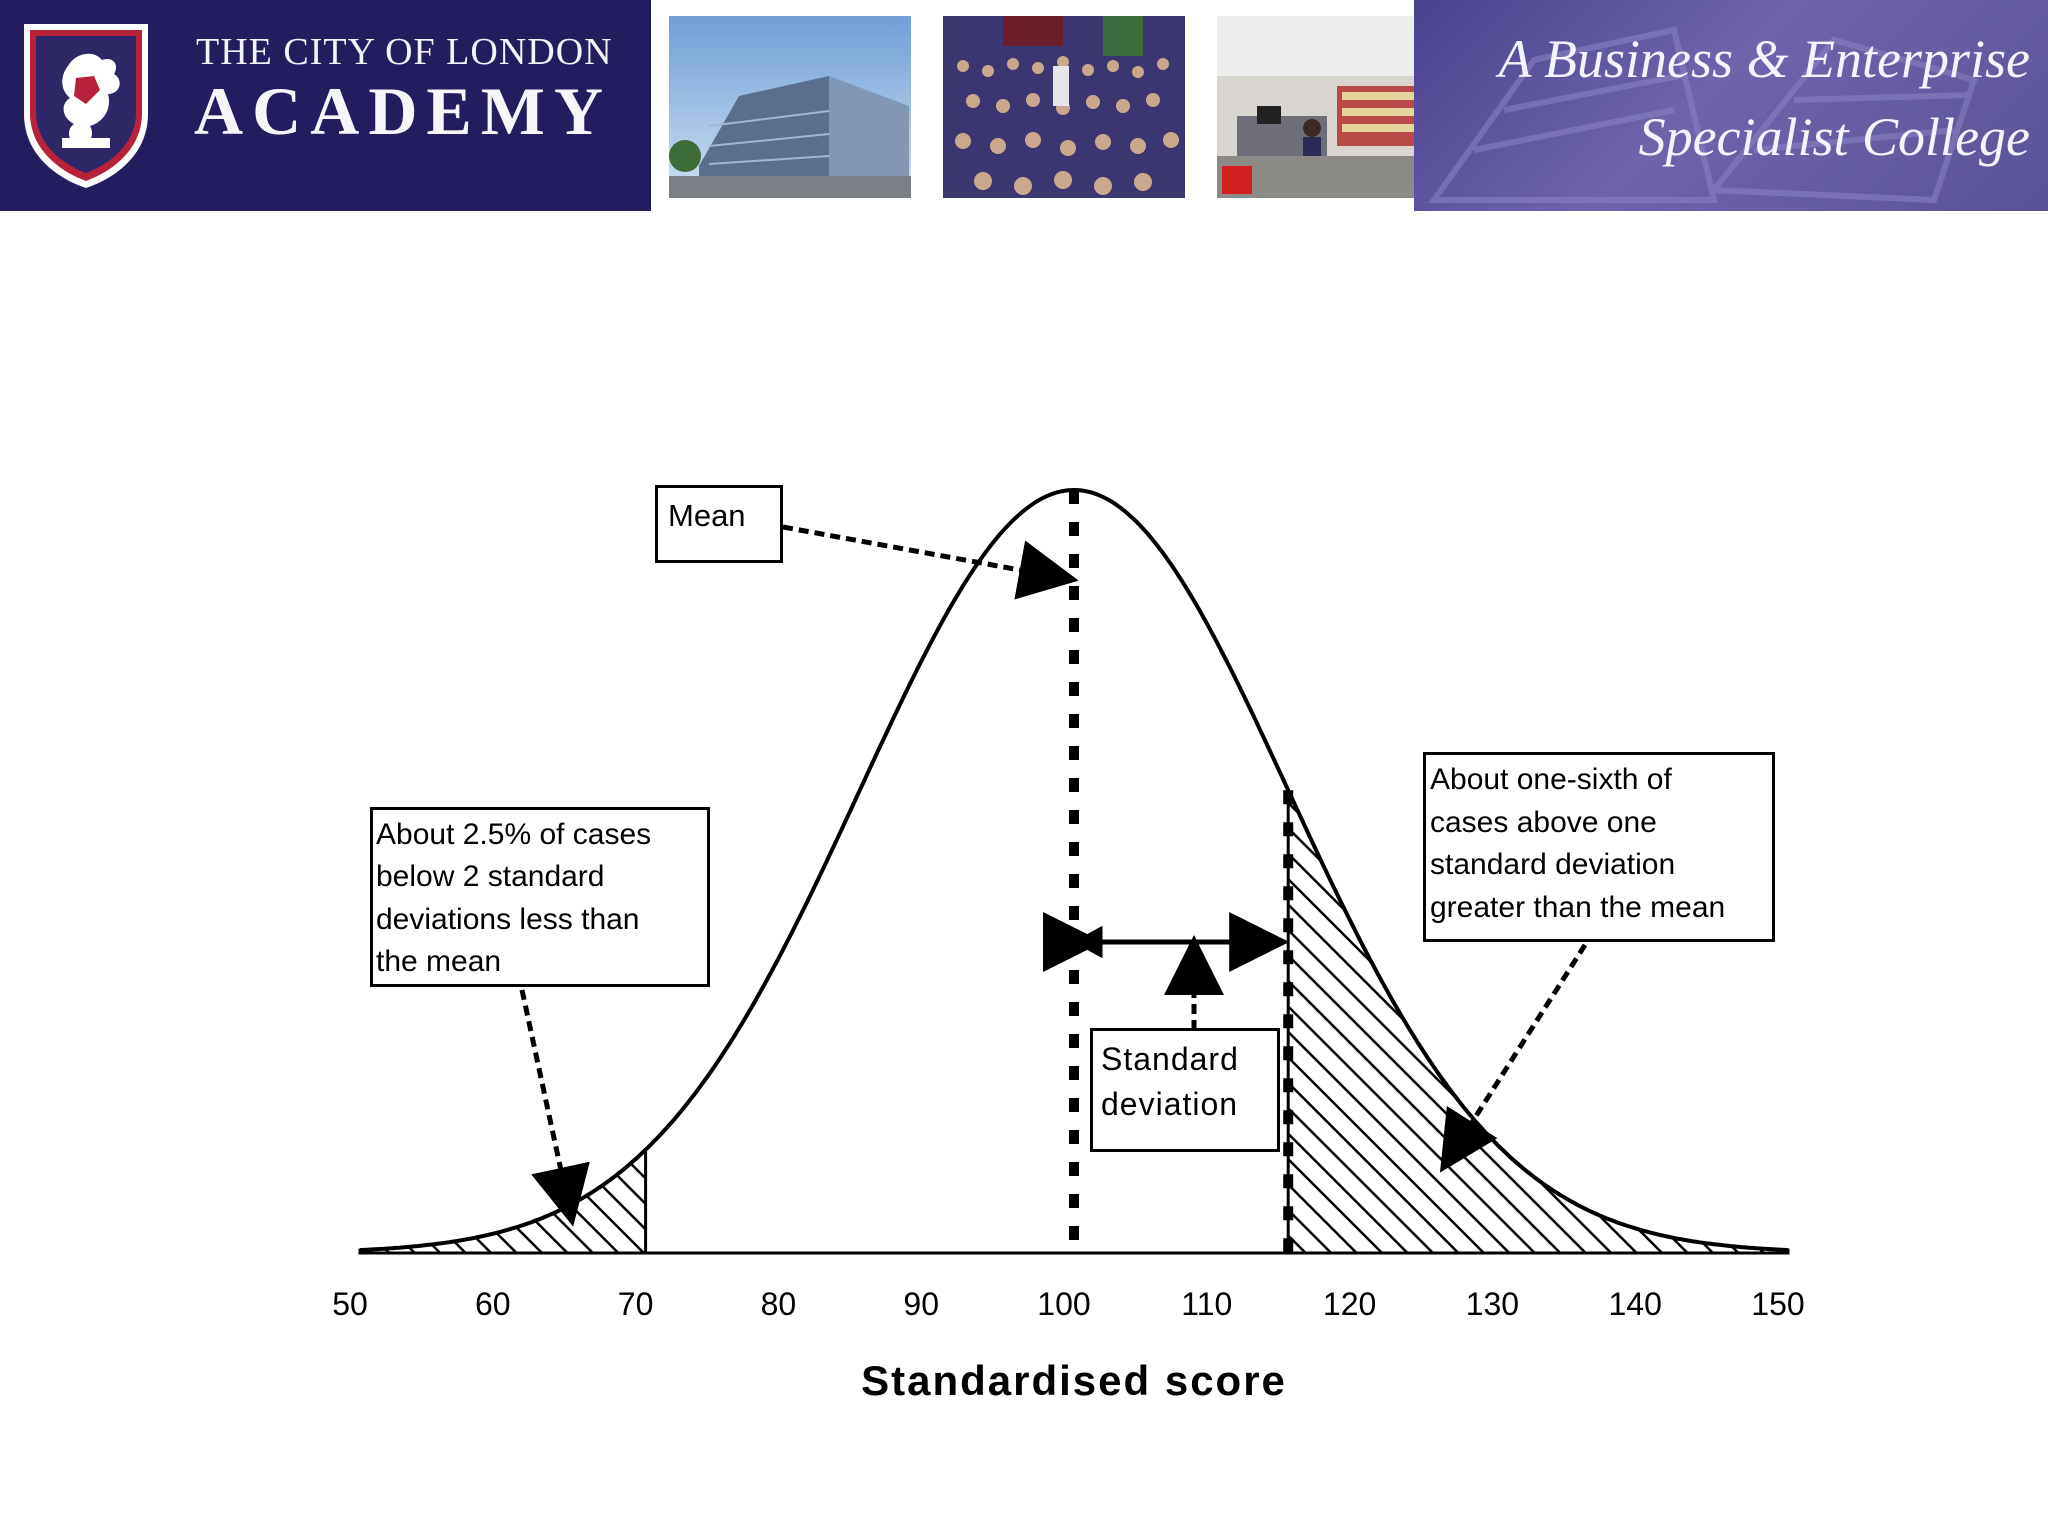 The image size is (2048, 1536). I want to click on left-tail-arrow, so click(554, 1108).